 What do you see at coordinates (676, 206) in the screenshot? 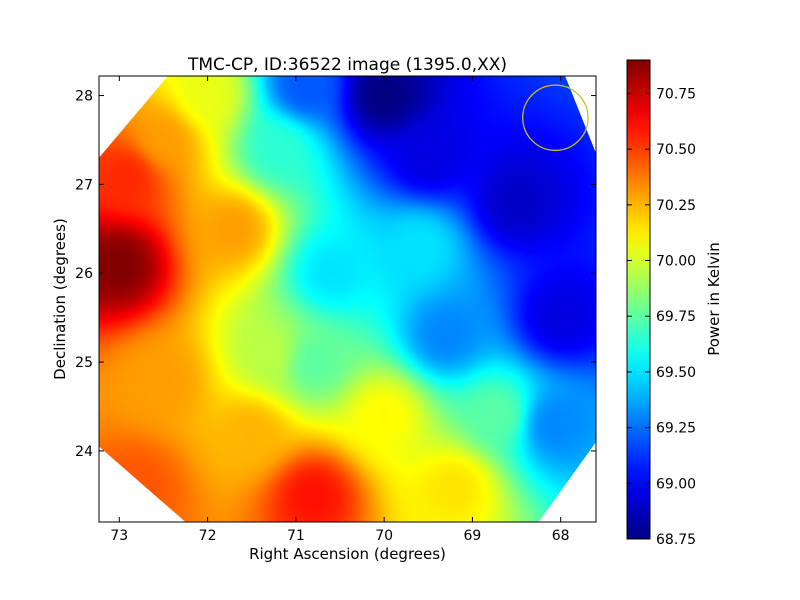
I see `colorbar-tick-label: 70.25` at bounding box center [676, 206].